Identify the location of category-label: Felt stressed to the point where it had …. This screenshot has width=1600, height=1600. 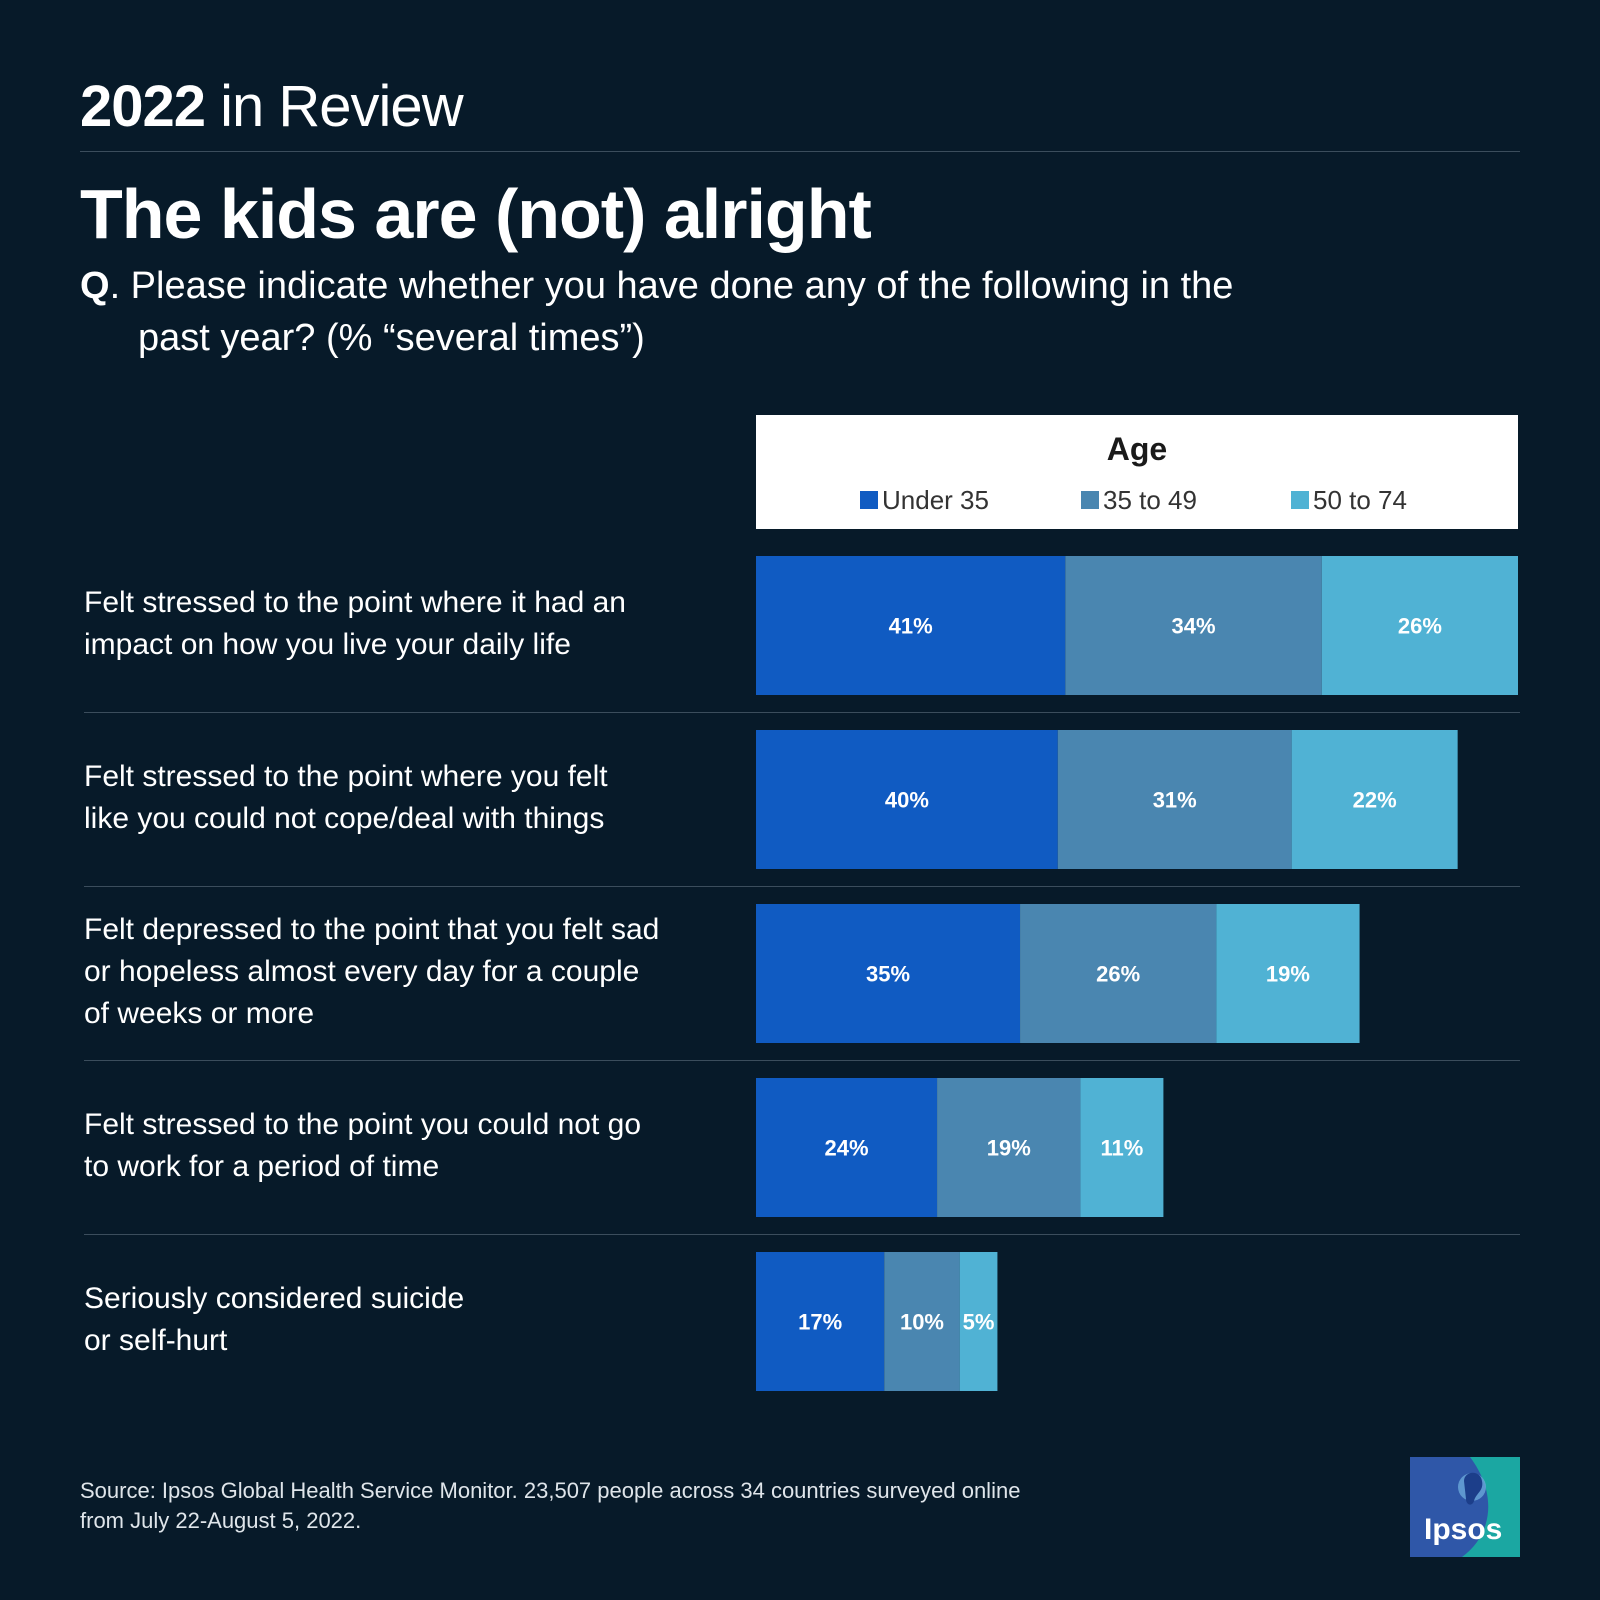
(409, 624).